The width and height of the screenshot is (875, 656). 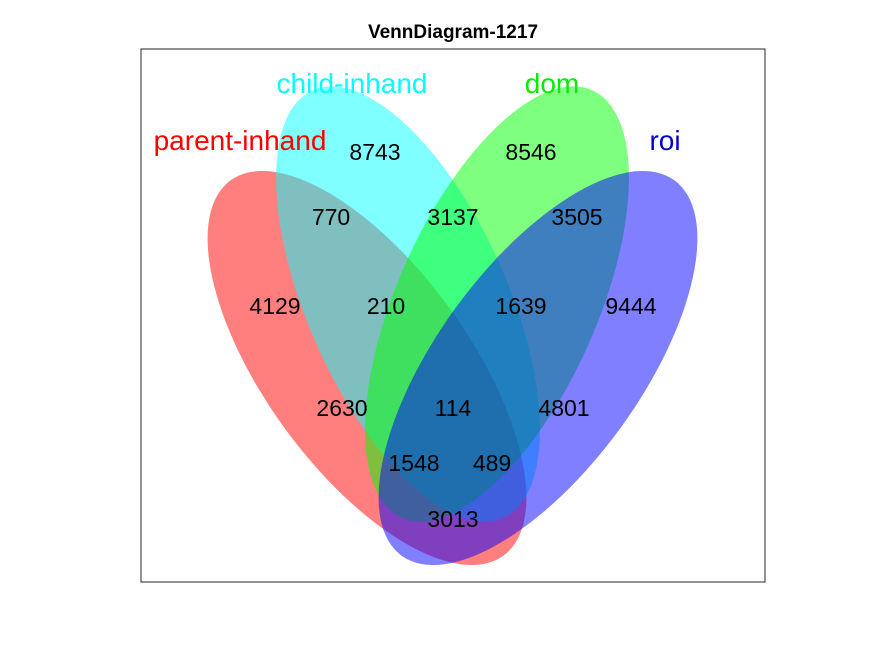 I want to click on count-child-dom: 3137, so click(x=452, y=217).